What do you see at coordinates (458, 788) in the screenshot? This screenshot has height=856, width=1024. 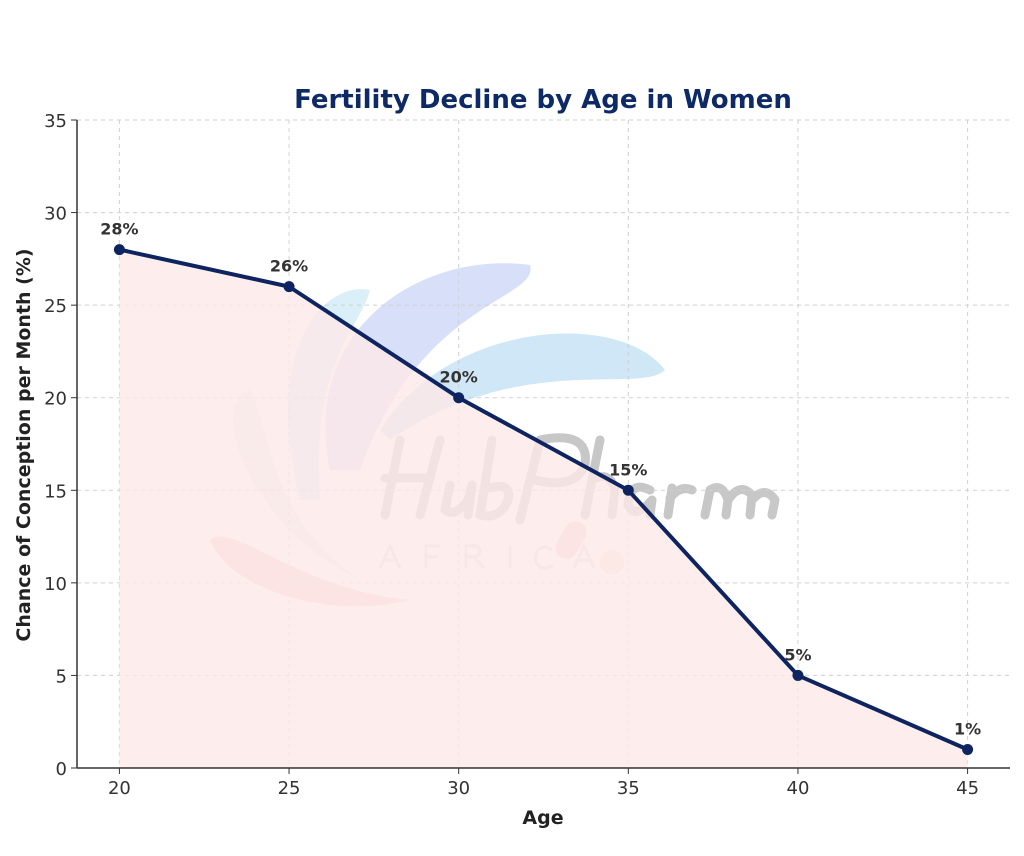 I see `x-tick-label: 30` at bounding box center [458, 788].